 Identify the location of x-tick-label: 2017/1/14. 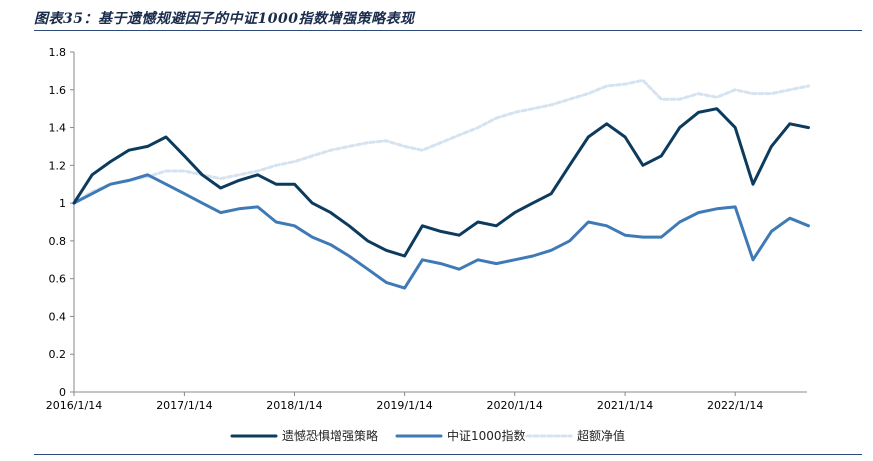
(184, 405).